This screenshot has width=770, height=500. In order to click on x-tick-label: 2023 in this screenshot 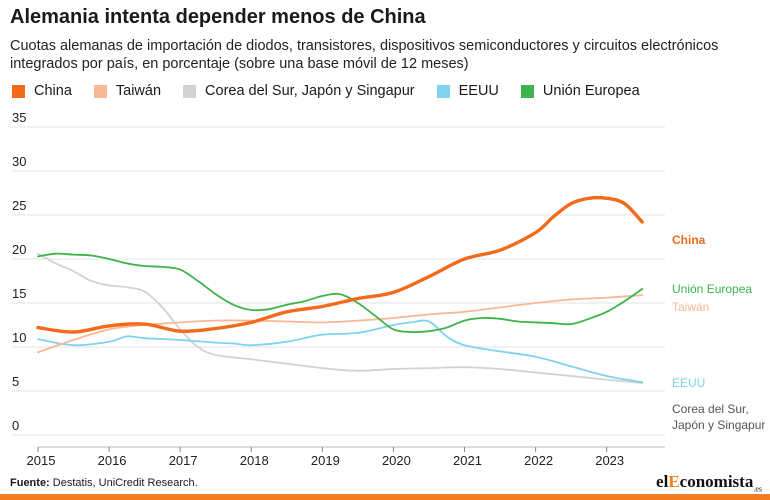, I will do `click(609, 460)`.